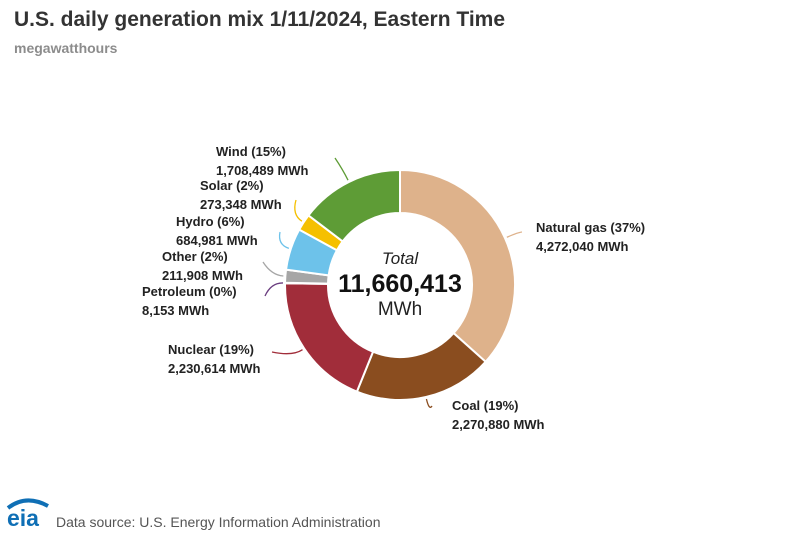 The image size is (800, 533). What do you see at coordinates (262, 170) in the screenshot?
I see `label-value-wind: 1,708,489 MWh` at bounding box center [262, 170].